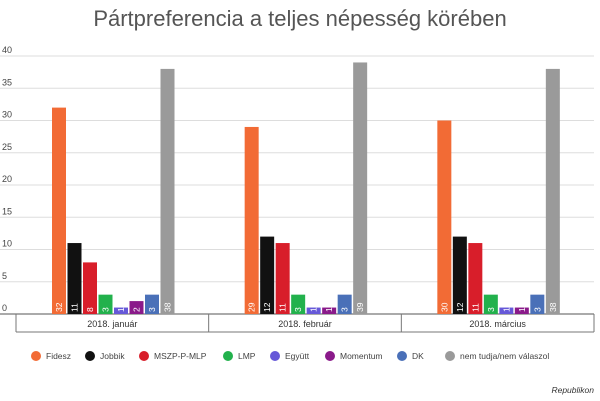  What do you see at coordinates (7, 82) in the screenshot?
I see `y-tick-label: 35` at bounding box center [7, 82].